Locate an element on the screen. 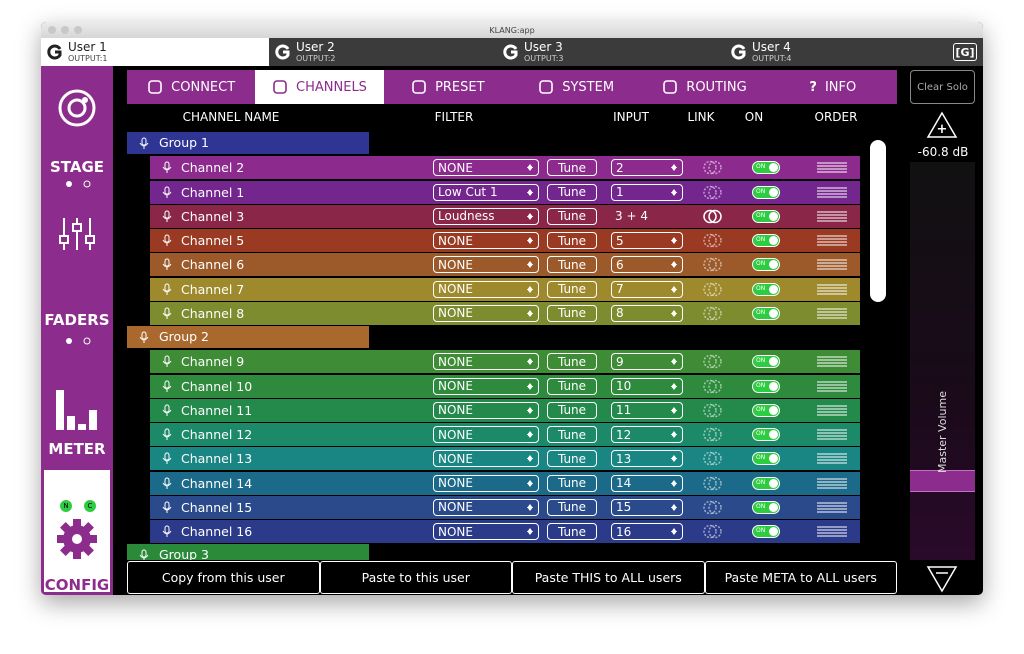 The image size is (1024, 654). channel-row: Channel 3 Loudness Tune 3 + 4 ON is located at coordinates (505, 216).